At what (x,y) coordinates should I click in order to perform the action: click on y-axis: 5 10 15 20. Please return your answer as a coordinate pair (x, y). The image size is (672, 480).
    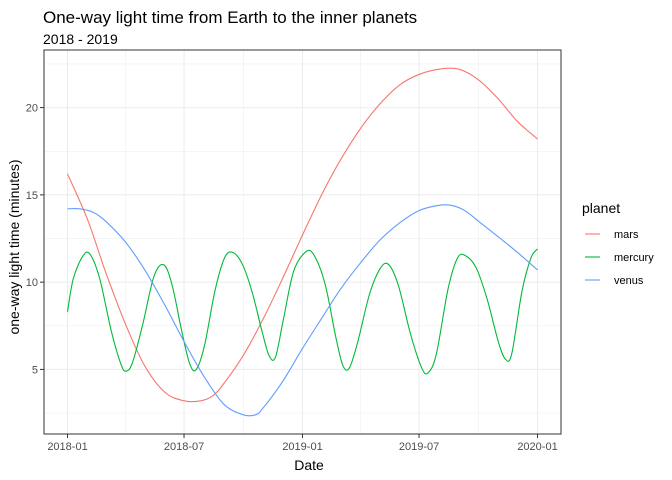
    Looking at the image, I should click on (35, 239).